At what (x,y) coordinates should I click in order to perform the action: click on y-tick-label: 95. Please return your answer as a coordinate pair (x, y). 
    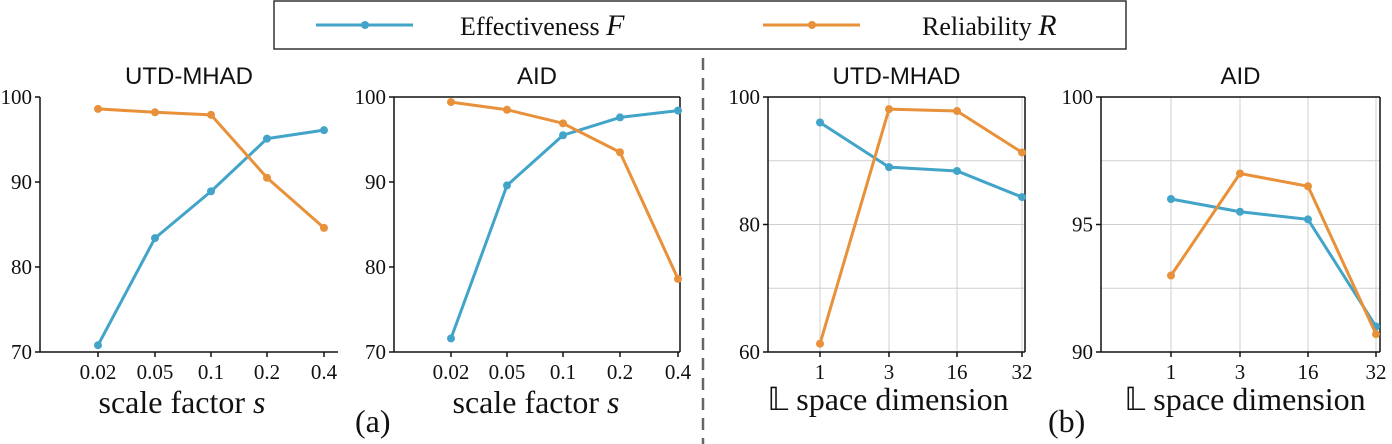
    Looking at the image, I should click on (1082, 225).